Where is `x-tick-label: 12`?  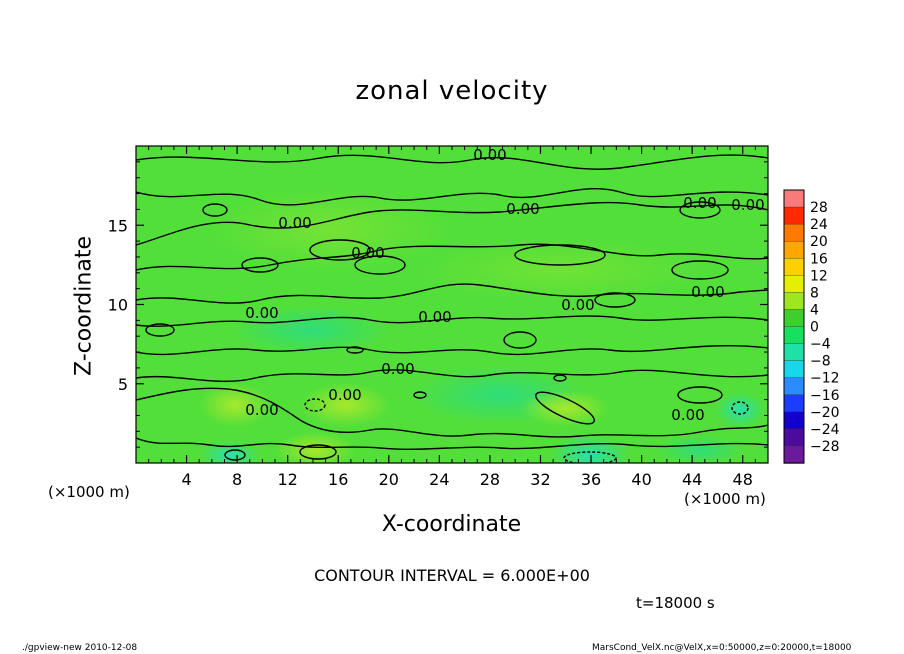
x-tick-label: 12 is located at coordinates (288, 479).